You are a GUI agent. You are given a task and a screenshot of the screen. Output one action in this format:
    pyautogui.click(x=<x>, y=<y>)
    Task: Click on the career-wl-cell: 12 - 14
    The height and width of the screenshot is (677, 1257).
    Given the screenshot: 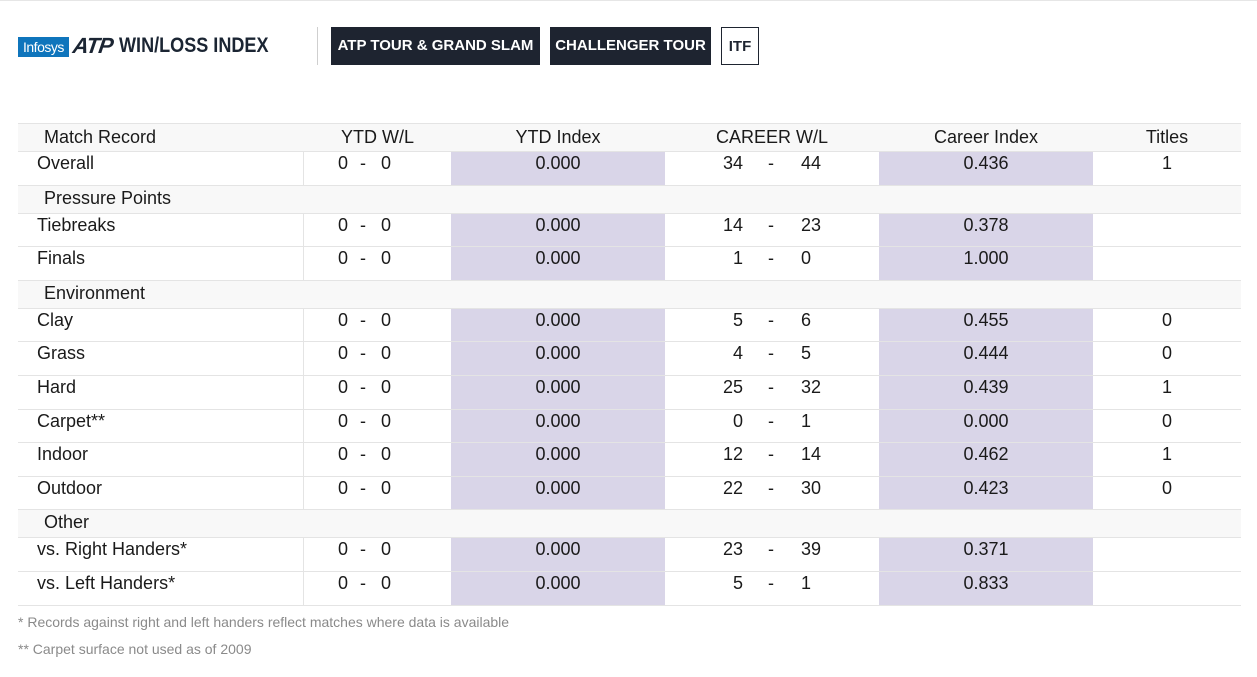 What is the action you would take?
    pyautogui.click(x=772, y=459)
    